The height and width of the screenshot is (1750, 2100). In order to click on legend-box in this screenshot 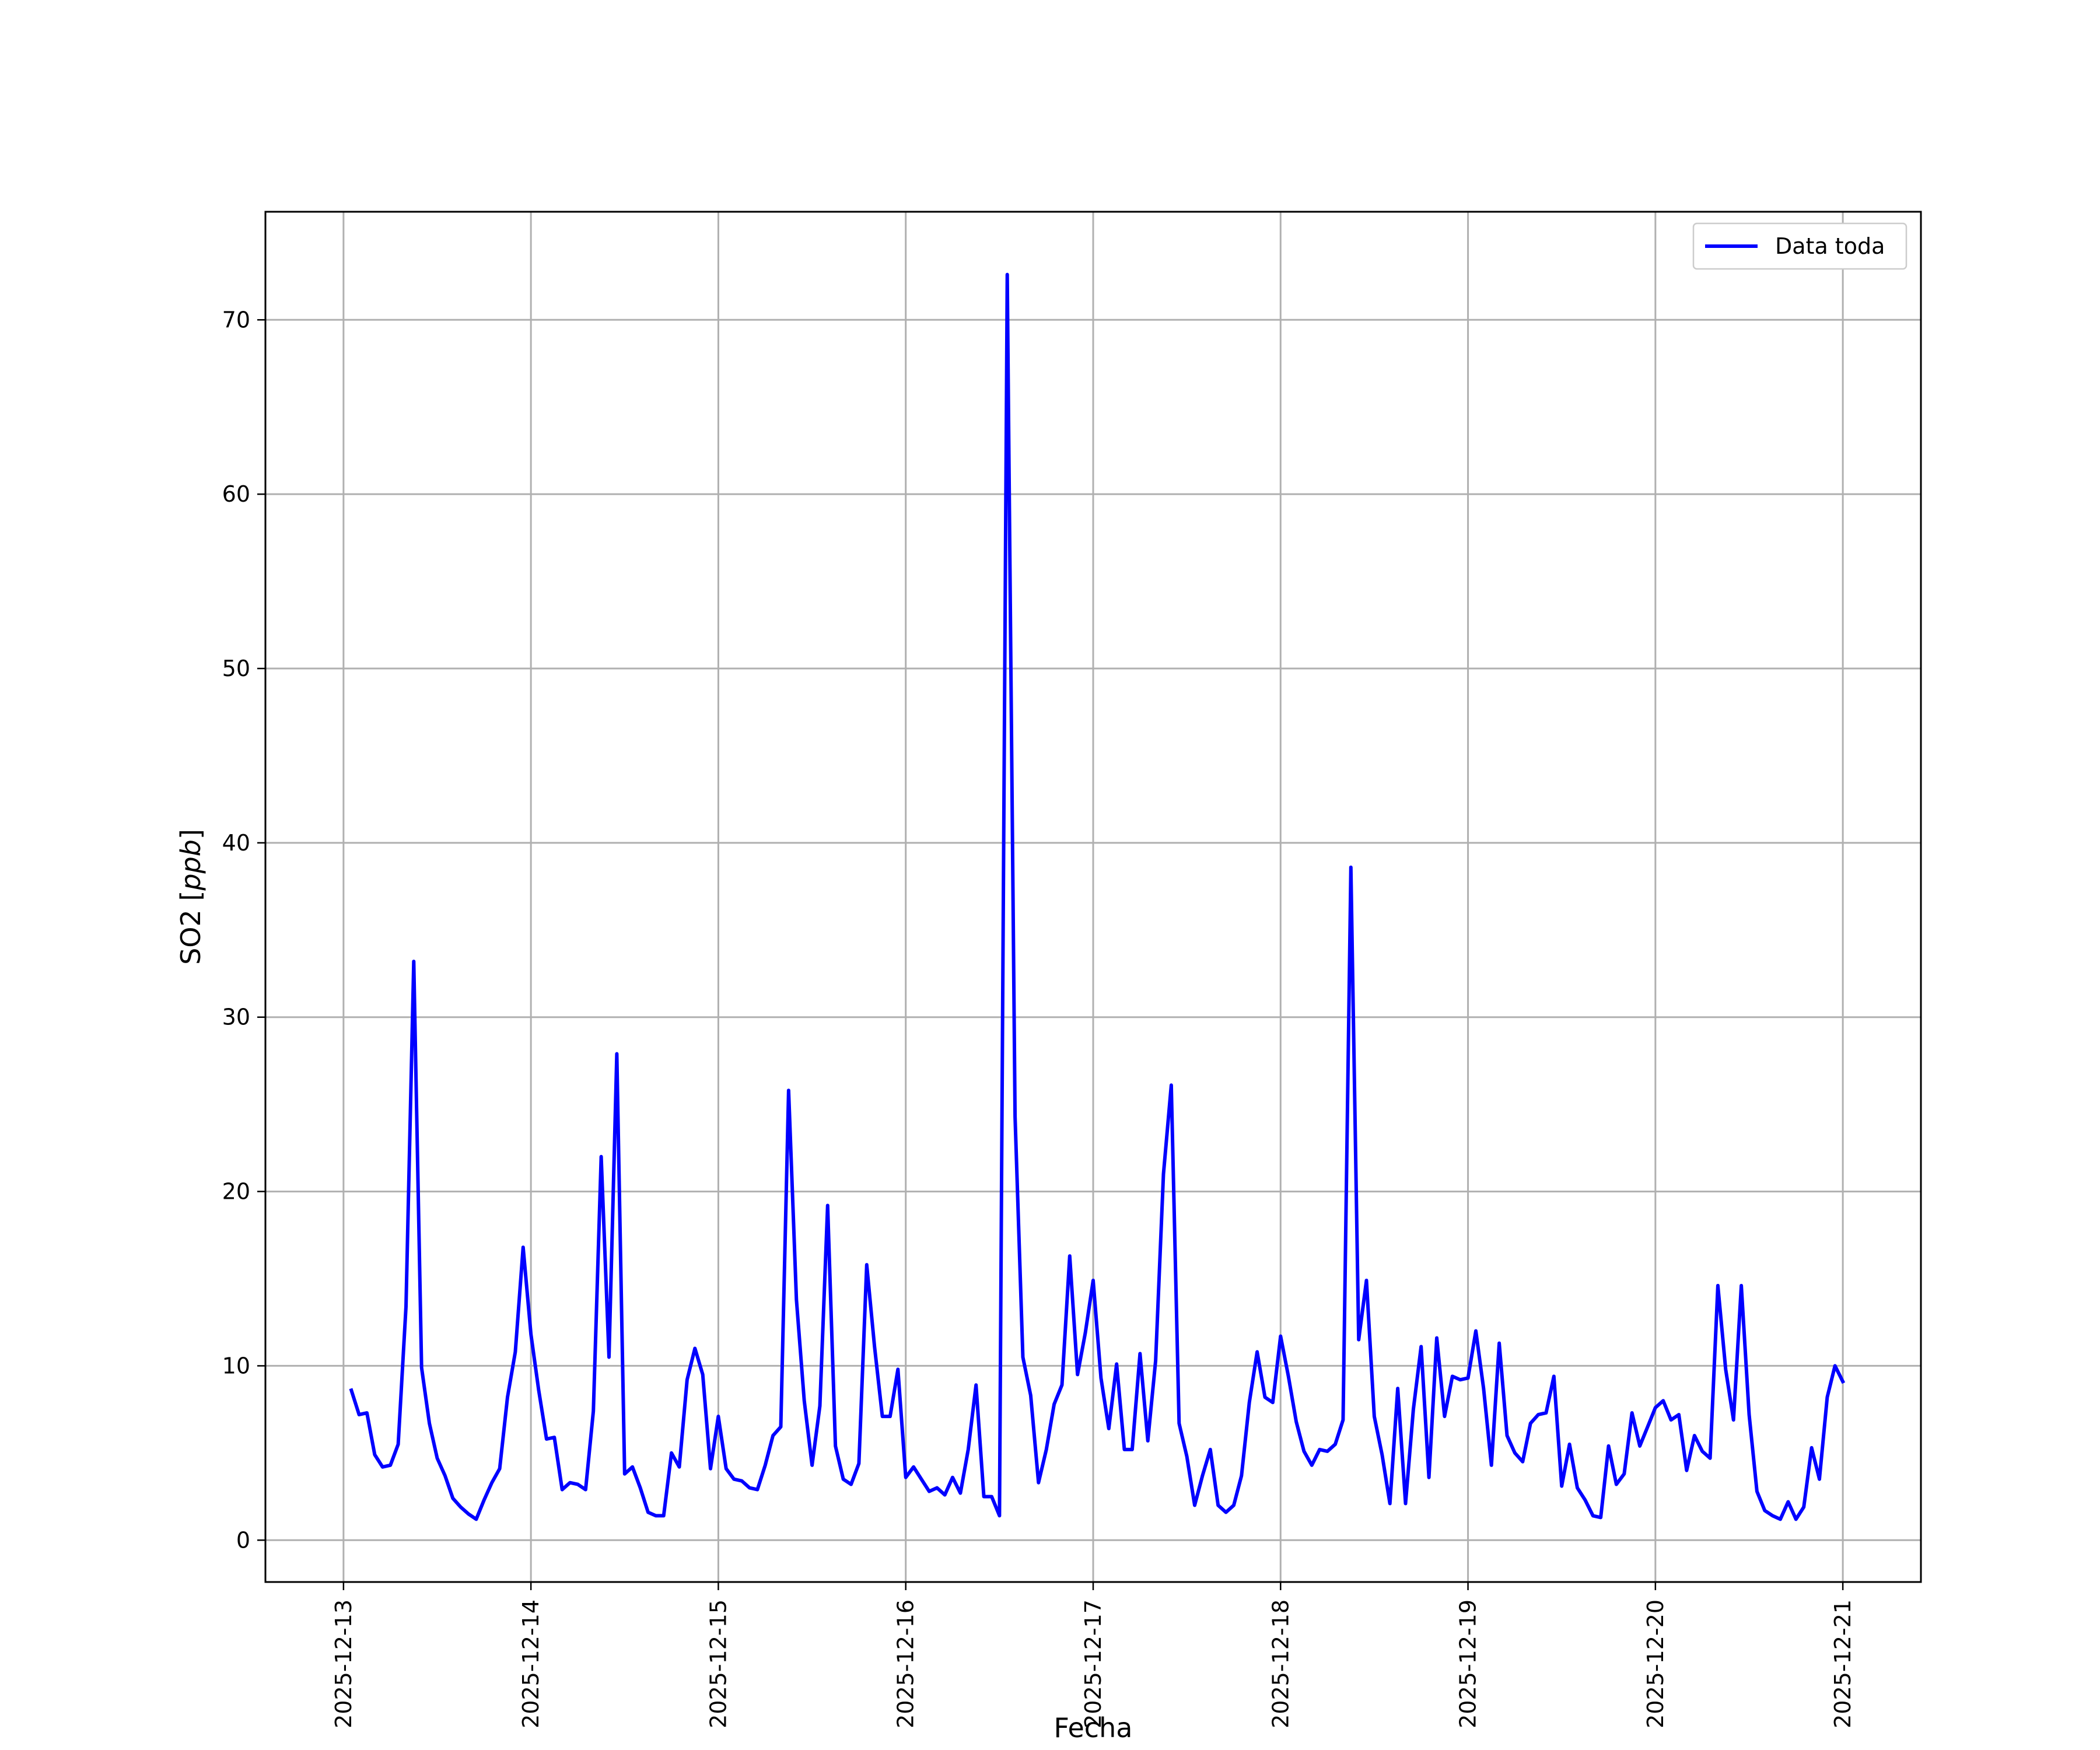, I will do `click(1800, 246)`.